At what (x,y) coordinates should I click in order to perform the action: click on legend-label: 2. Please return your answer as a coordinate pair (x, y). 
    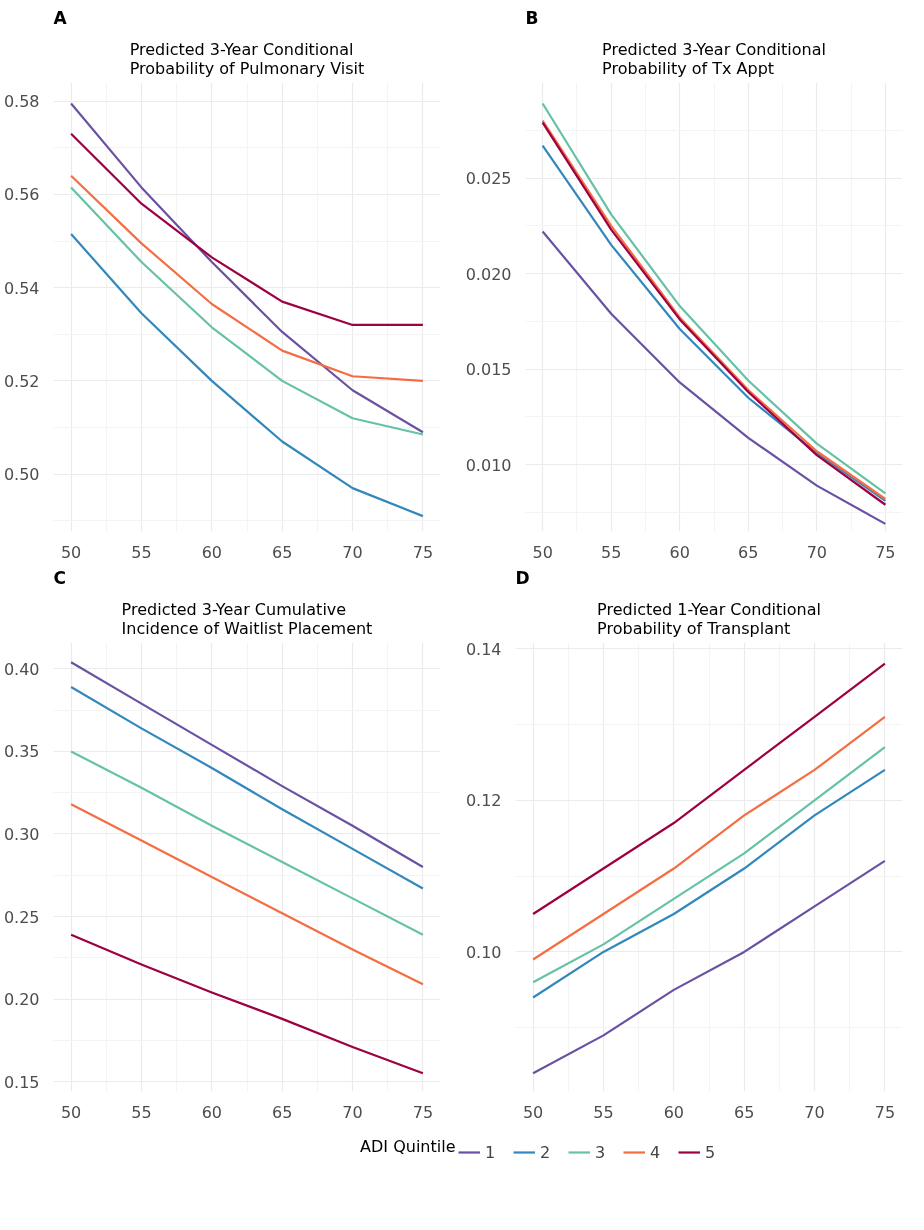
    Looking at the image, I should click on (546, 1152).